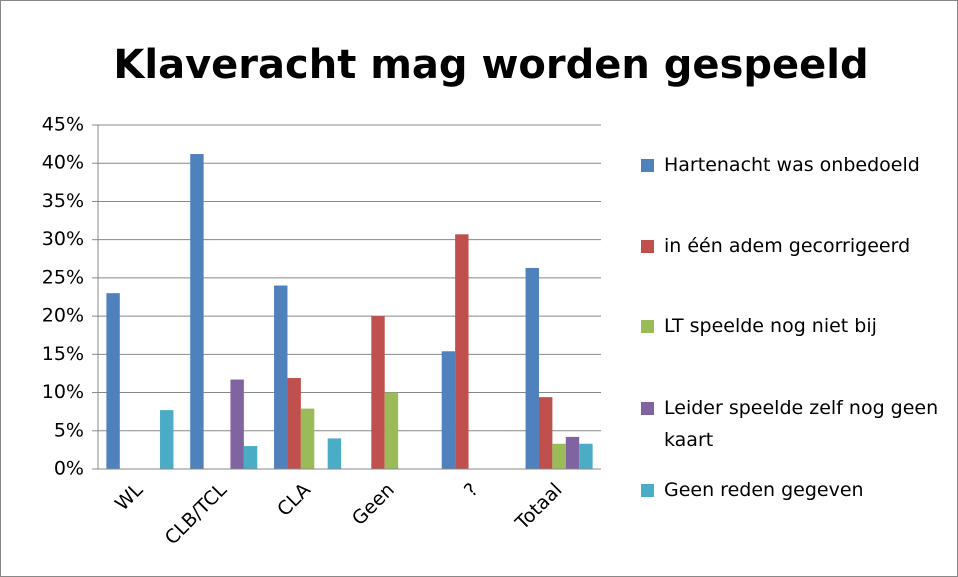 The image size is (958, 577). I want to click on x-tick-label: Geen, so click(373, 504).